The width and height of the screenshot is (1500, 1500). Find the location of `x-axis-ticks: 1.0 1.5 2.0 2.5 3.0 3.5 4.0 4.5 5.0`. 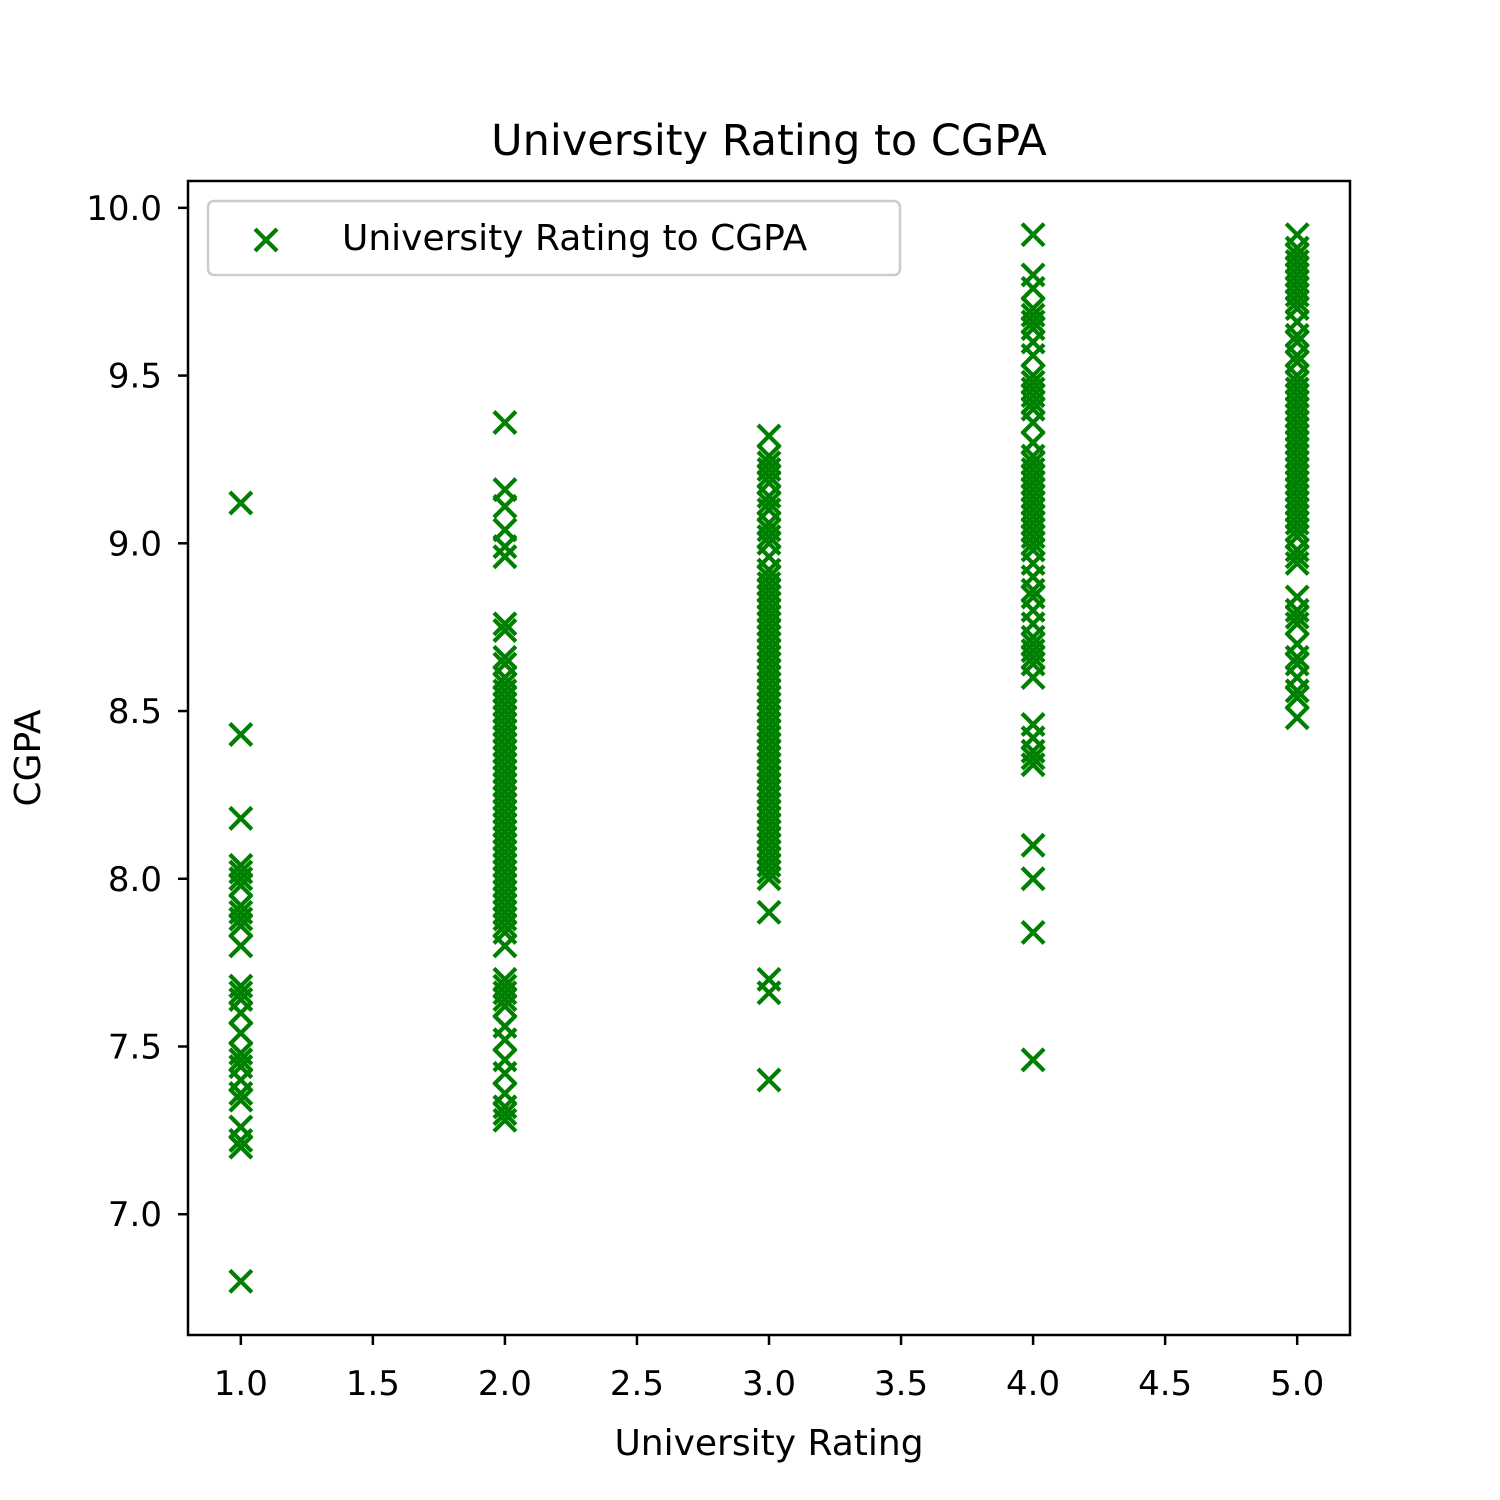

x-axis-ticks: 1.0 1.5 2.0 2.5 3.0 3.5 4.0 4.5 5.0 is located at coordinates (769, 1369).